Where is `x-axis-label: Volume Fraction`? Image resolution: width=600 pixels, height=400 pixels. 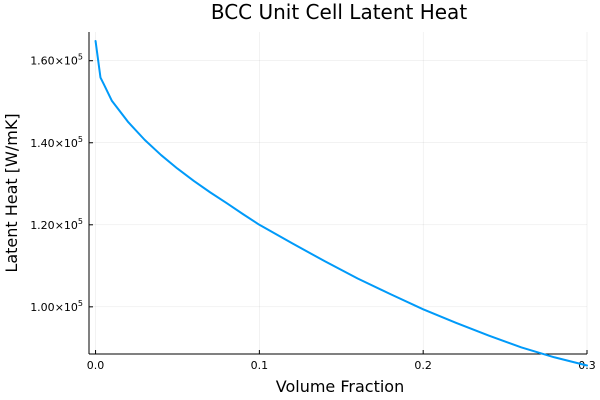 x-axis-label: Volume Fraction is located at coordinates (340, 386).